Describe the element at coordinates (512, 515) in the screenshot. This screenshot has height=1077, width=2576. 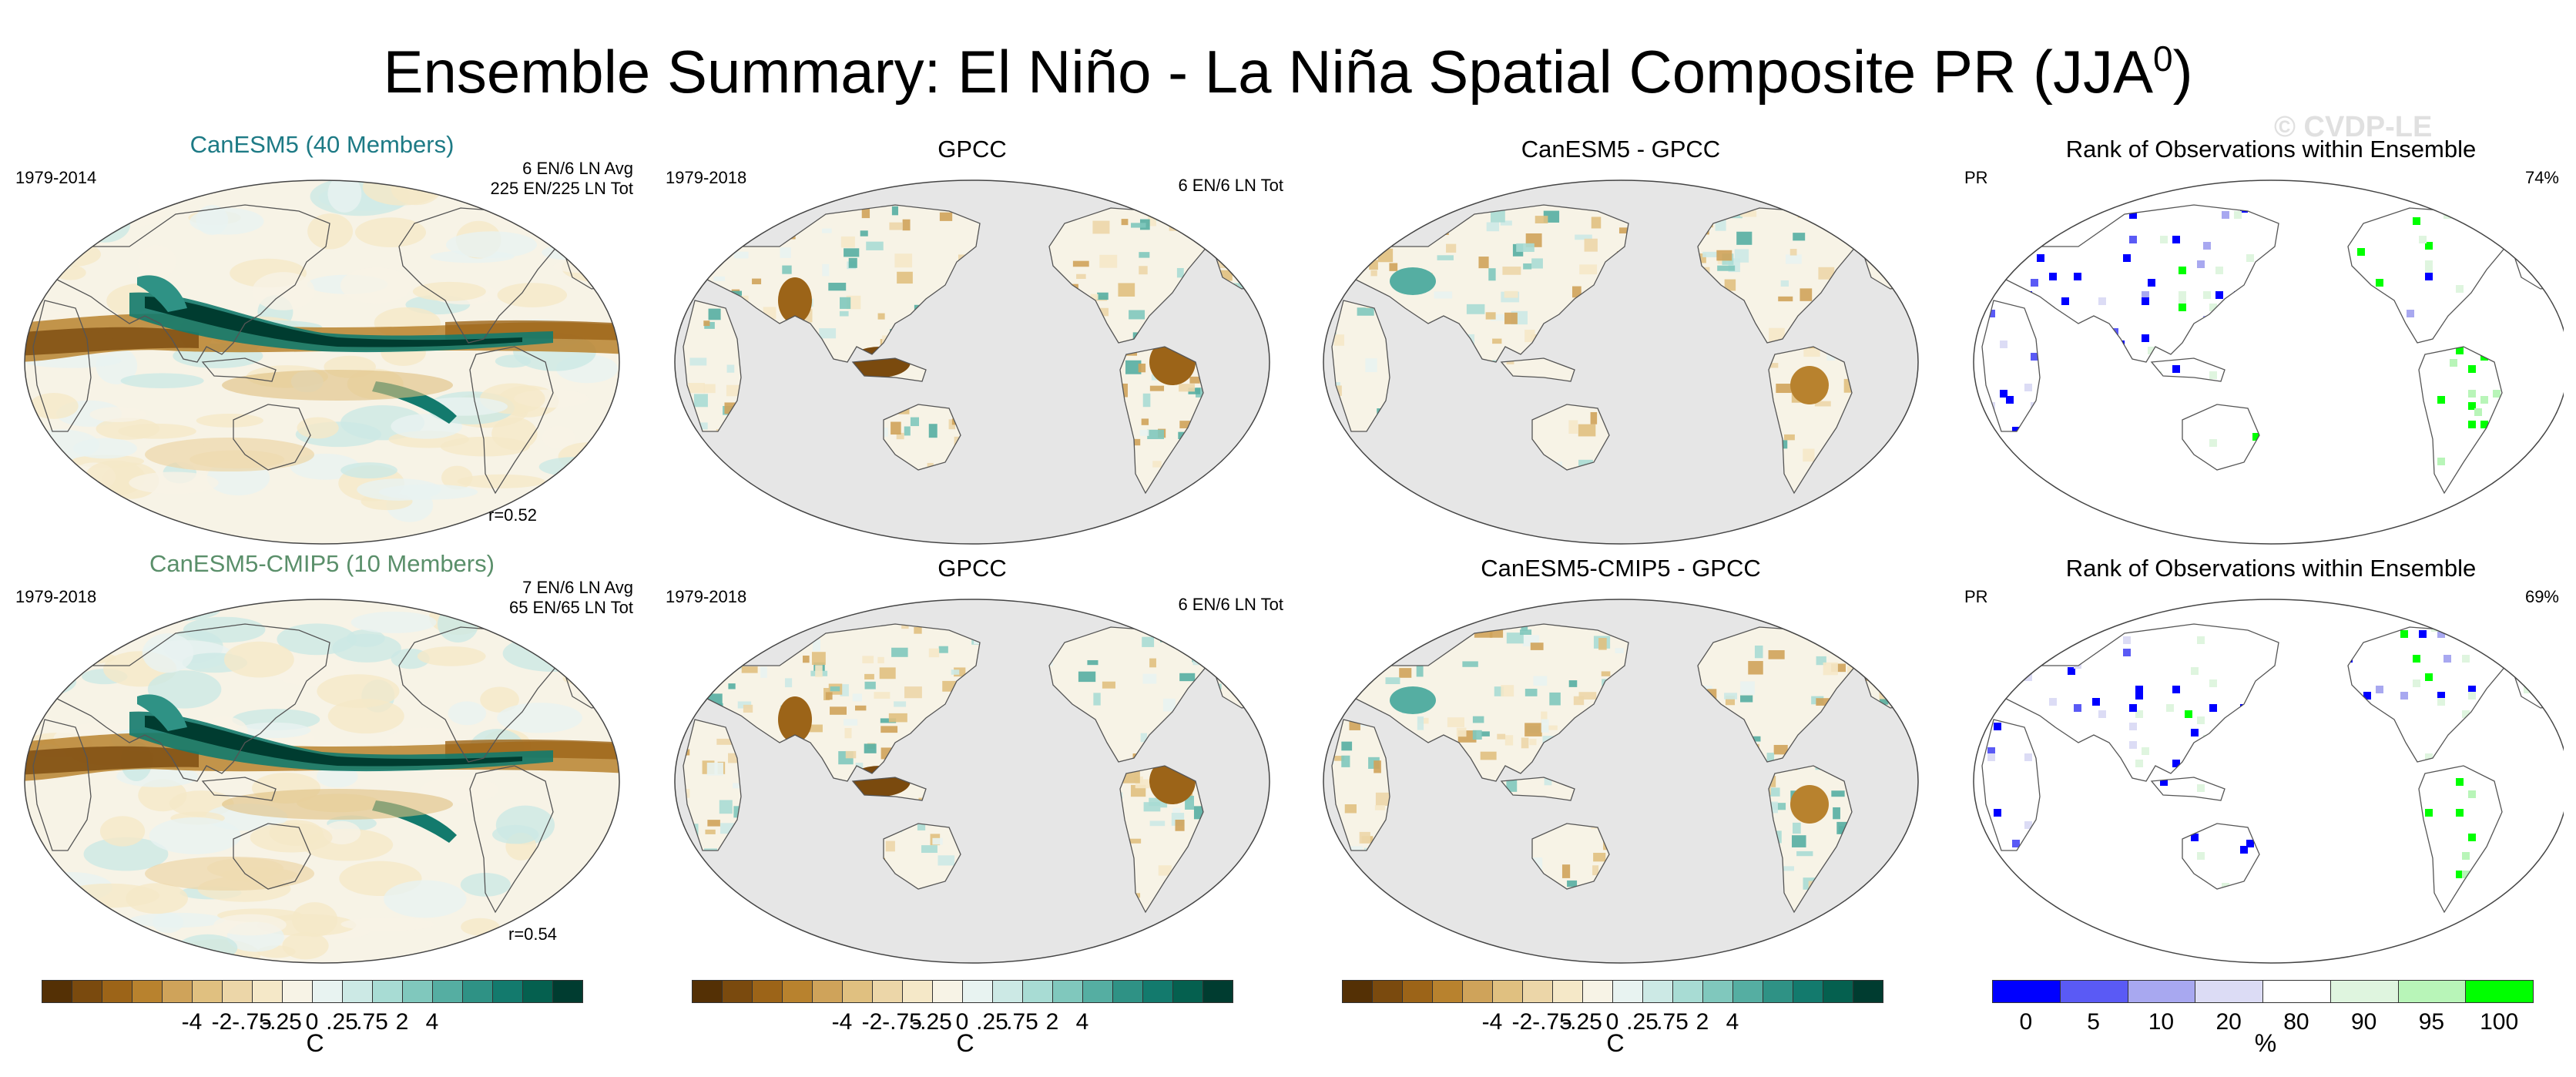
I see `correlation-label: r=0.52` at that location.